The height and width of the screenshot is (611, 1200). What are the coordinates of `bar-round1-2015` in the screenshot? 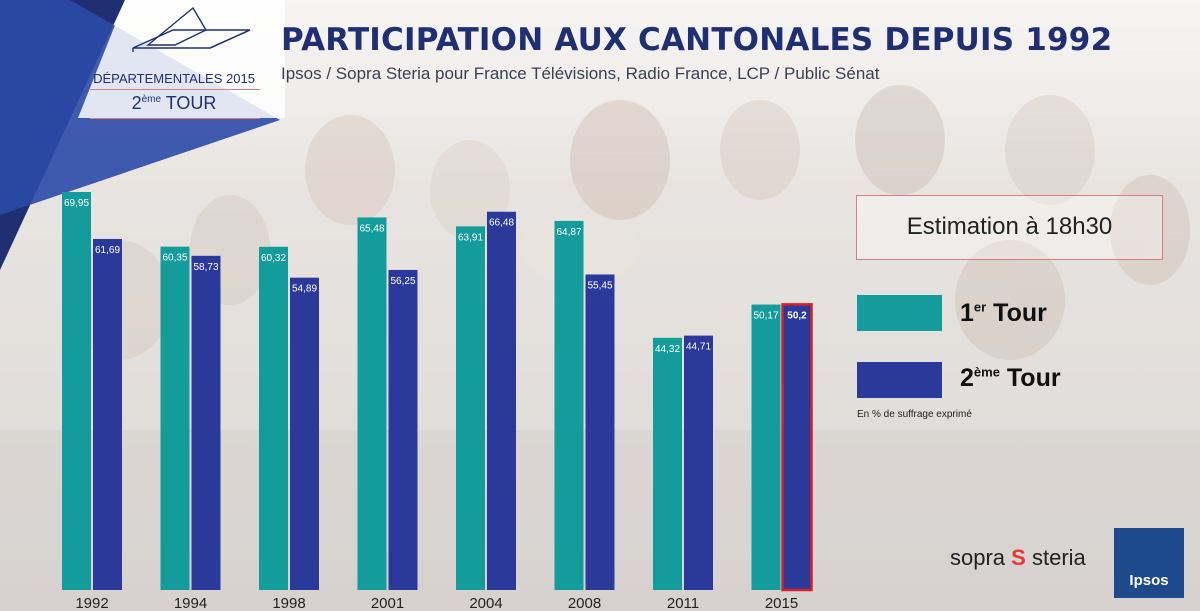 It's located at (766, 447).